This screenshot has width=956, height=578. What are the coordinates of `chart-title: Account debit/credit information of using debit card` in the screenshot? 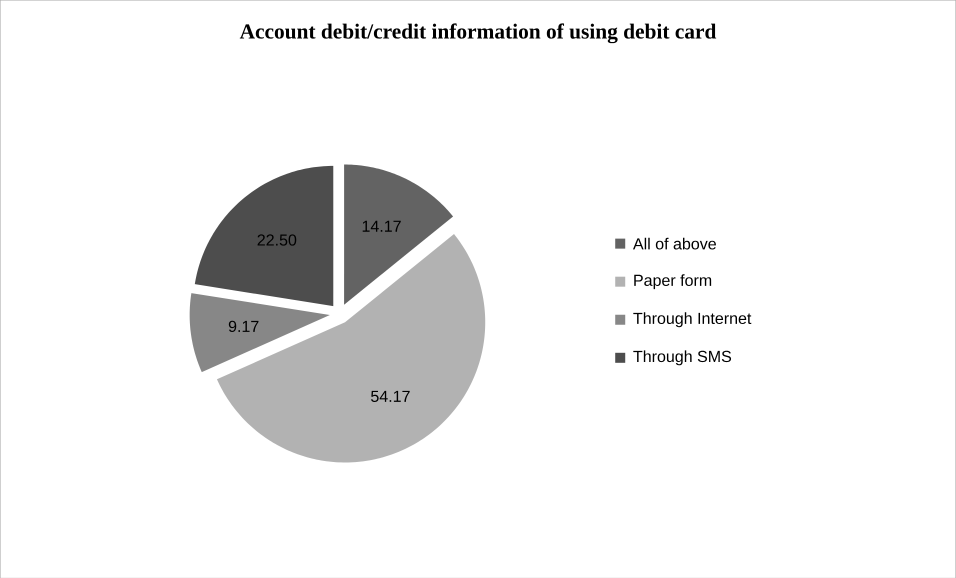 It's located at (478, 33).